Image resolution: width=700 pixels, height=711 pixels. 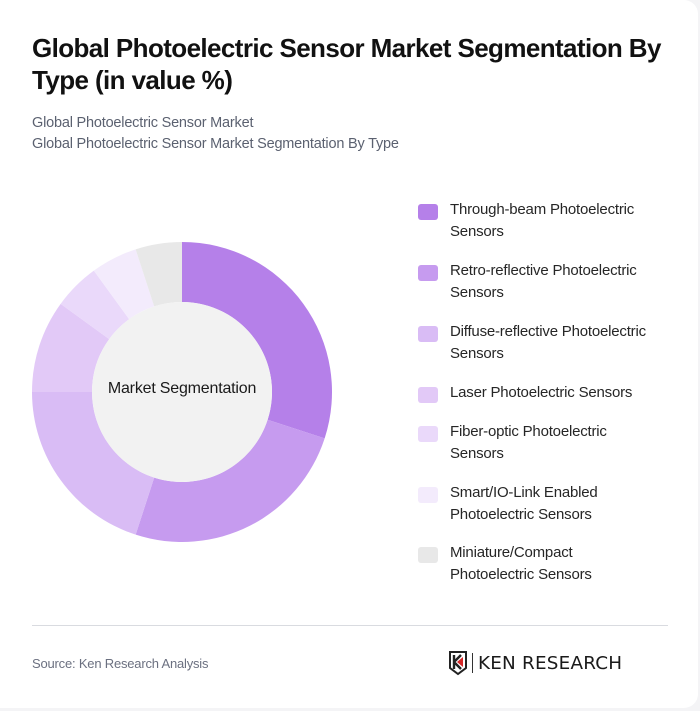 I want to click on footer-divider, so click(x=350, y=625).